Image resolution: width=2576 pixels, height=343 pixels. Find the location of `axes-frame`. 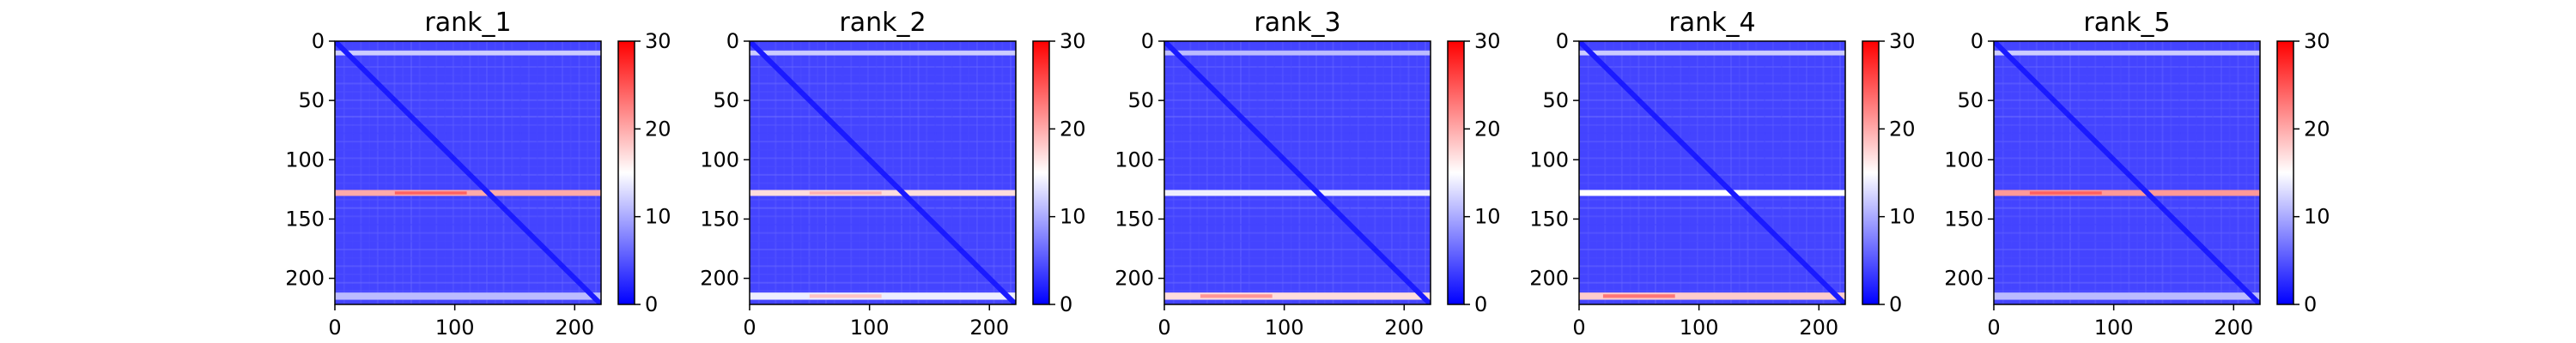

axes-frame is located at coordinates (883, 173).